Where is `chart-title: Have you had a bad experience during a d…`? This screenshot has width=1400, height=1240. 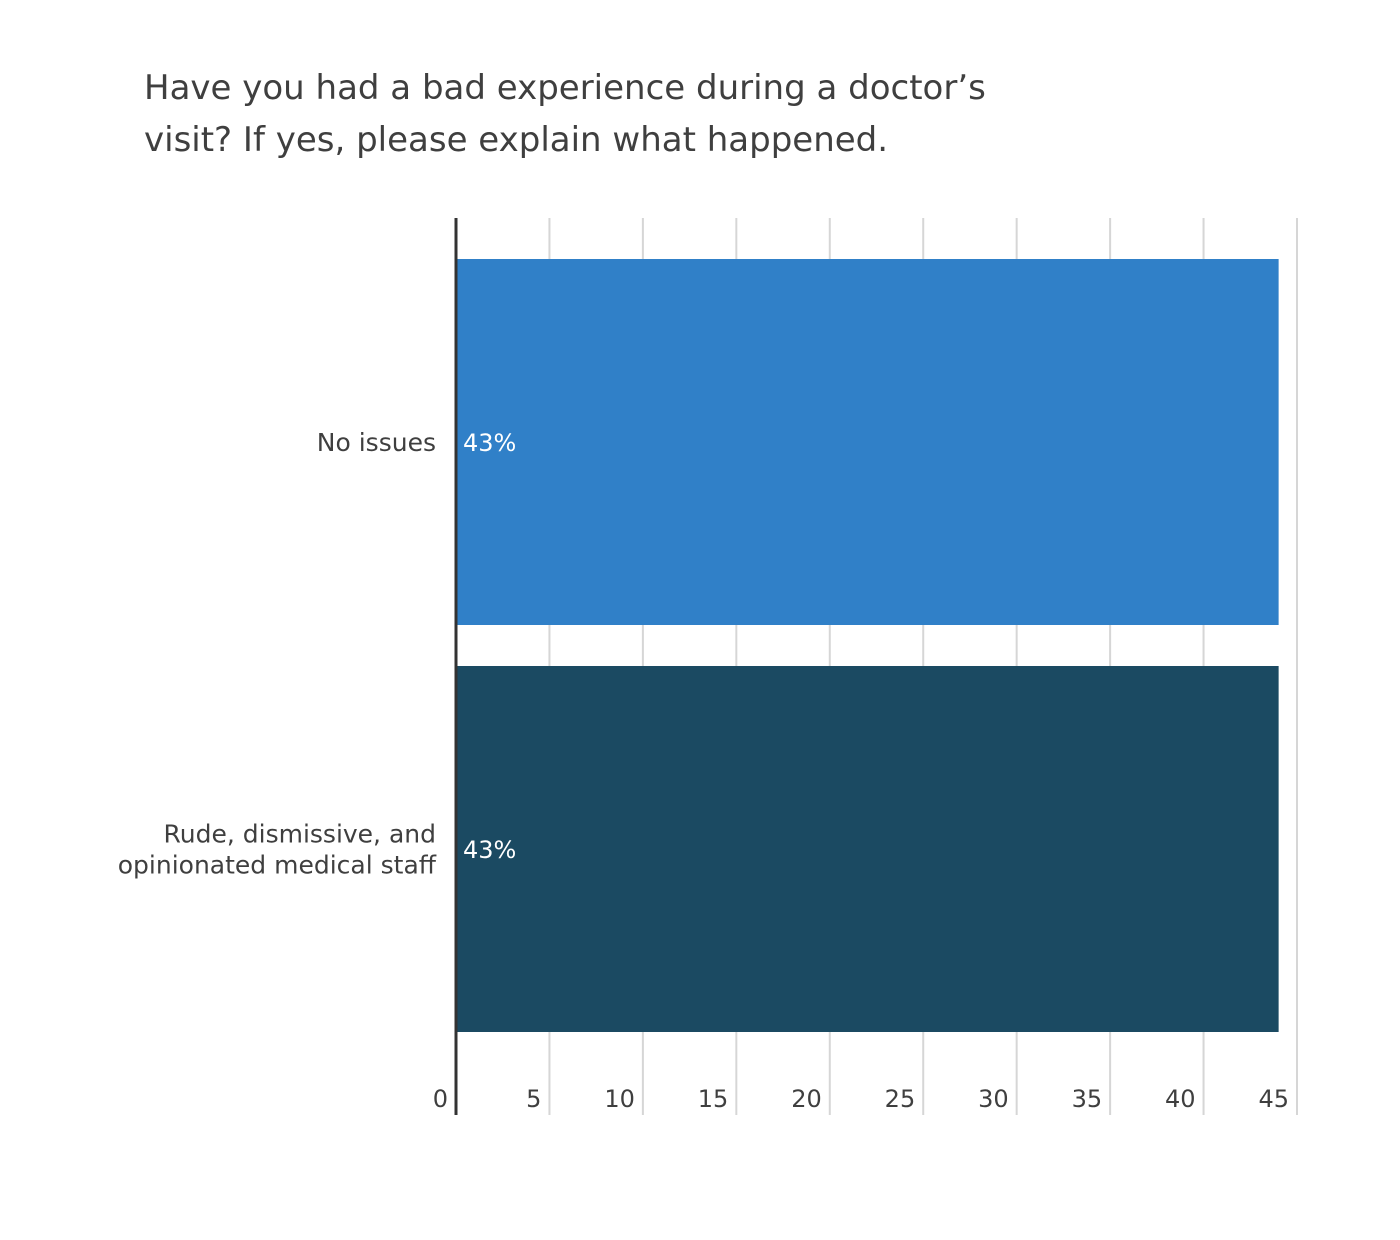
chart-title: Have you had a bad experience during a d… is located at coordinates (594, 114).